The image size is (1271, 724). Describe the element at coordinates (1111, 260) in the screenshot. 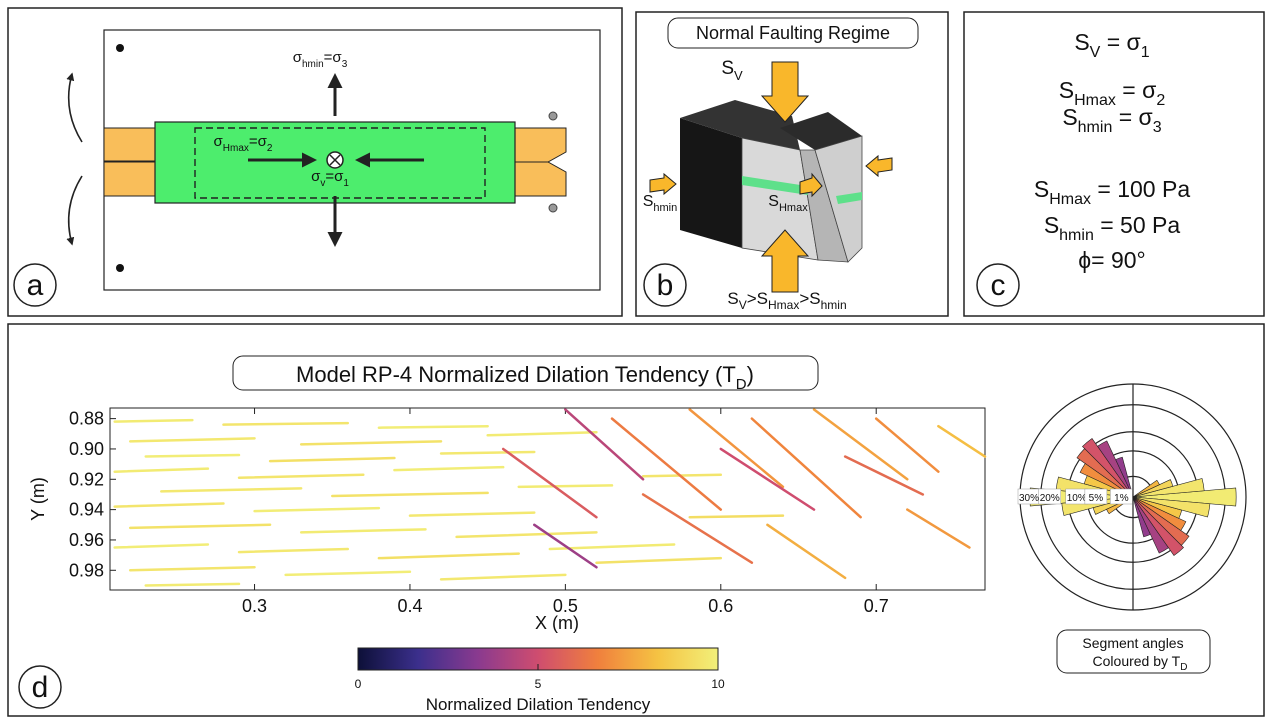

I see `stress-line: ϕ= 90°` at that location.